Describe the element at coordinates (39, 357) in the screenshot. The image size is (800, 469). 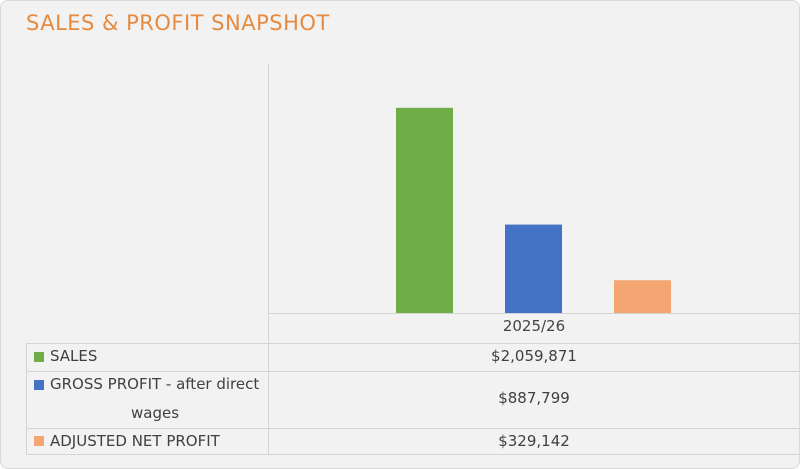
I see `legend-swatch-sales` at that location.